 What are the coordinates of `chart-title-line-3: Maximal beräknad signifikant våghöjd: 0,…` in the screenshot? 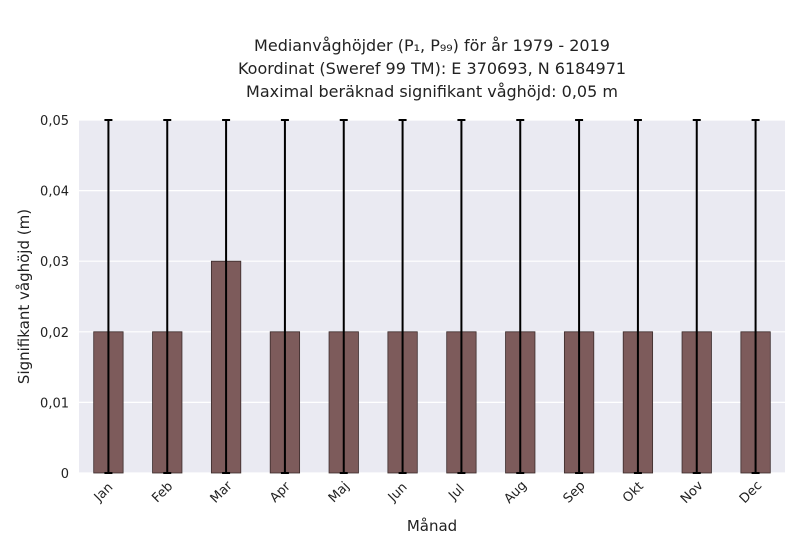 It's located at (432, 91).